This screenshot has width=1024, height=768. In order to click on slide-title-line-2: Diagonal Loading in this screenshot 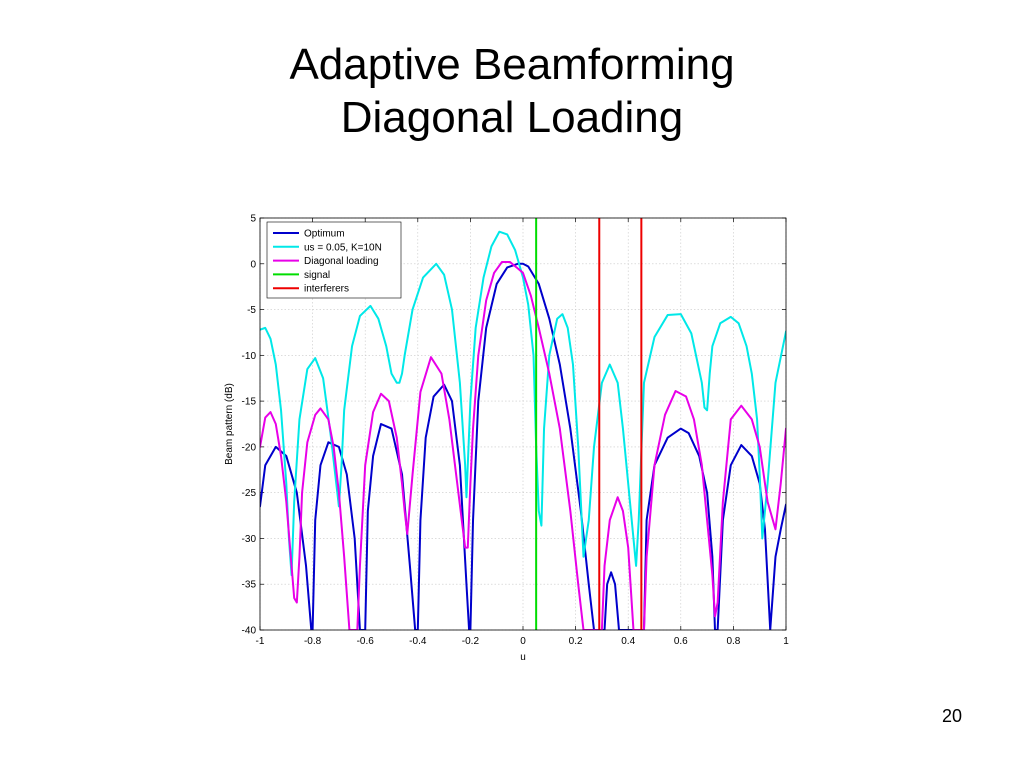, I will do `click(512, 117)`.